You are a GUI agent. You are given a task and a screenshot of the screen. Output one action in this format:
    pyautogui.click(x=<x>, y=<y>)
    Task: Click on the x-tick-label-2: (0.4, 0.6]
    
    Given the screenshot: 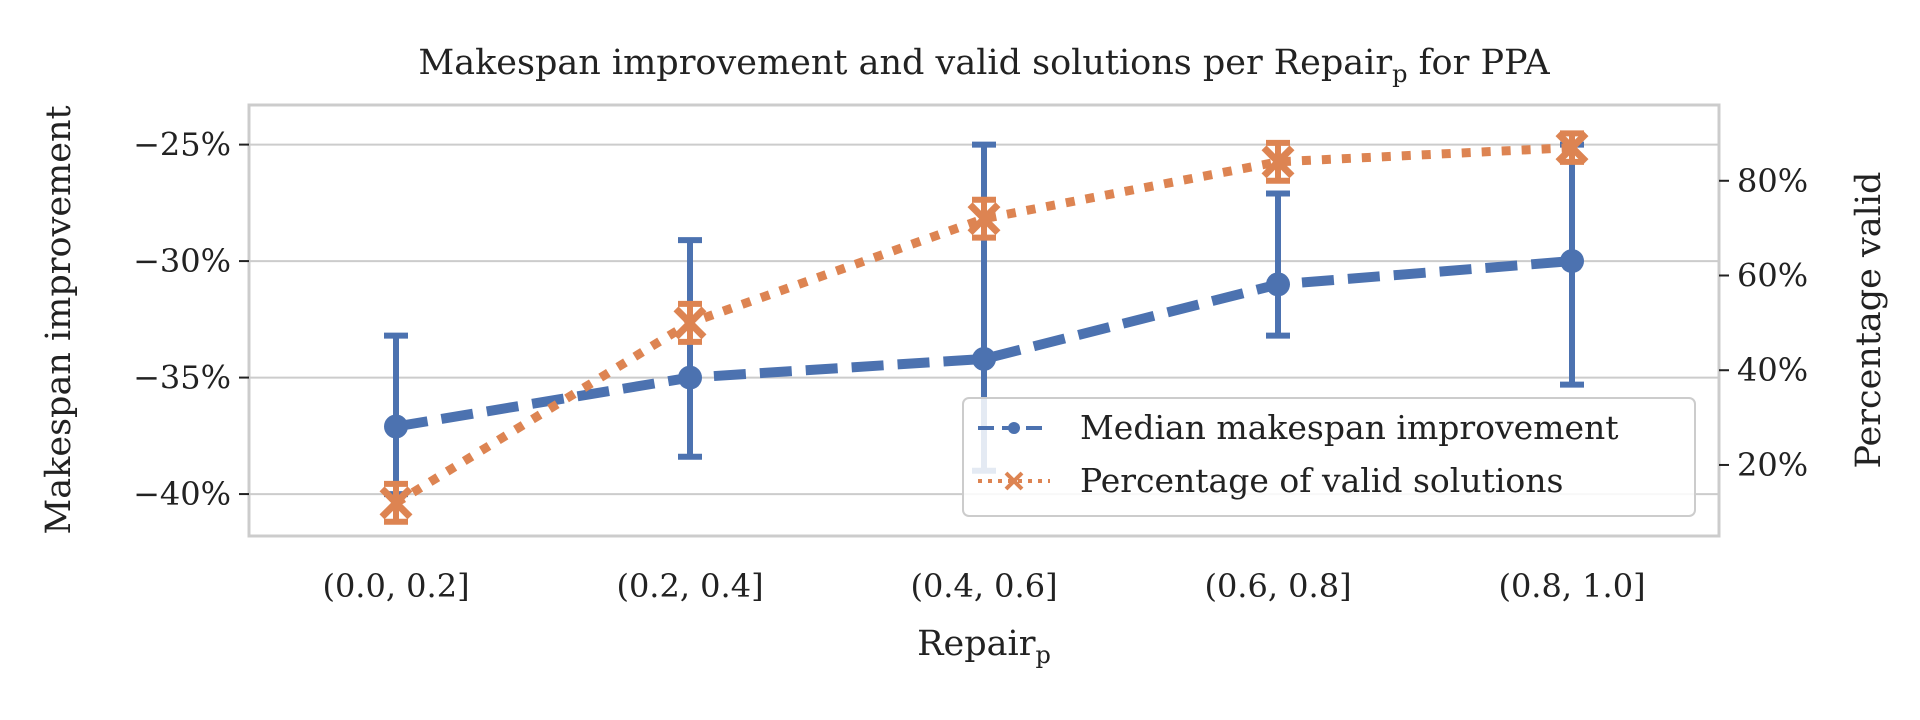 What is the action you would take?
    pyautogui.click(x=983, y=586)
    